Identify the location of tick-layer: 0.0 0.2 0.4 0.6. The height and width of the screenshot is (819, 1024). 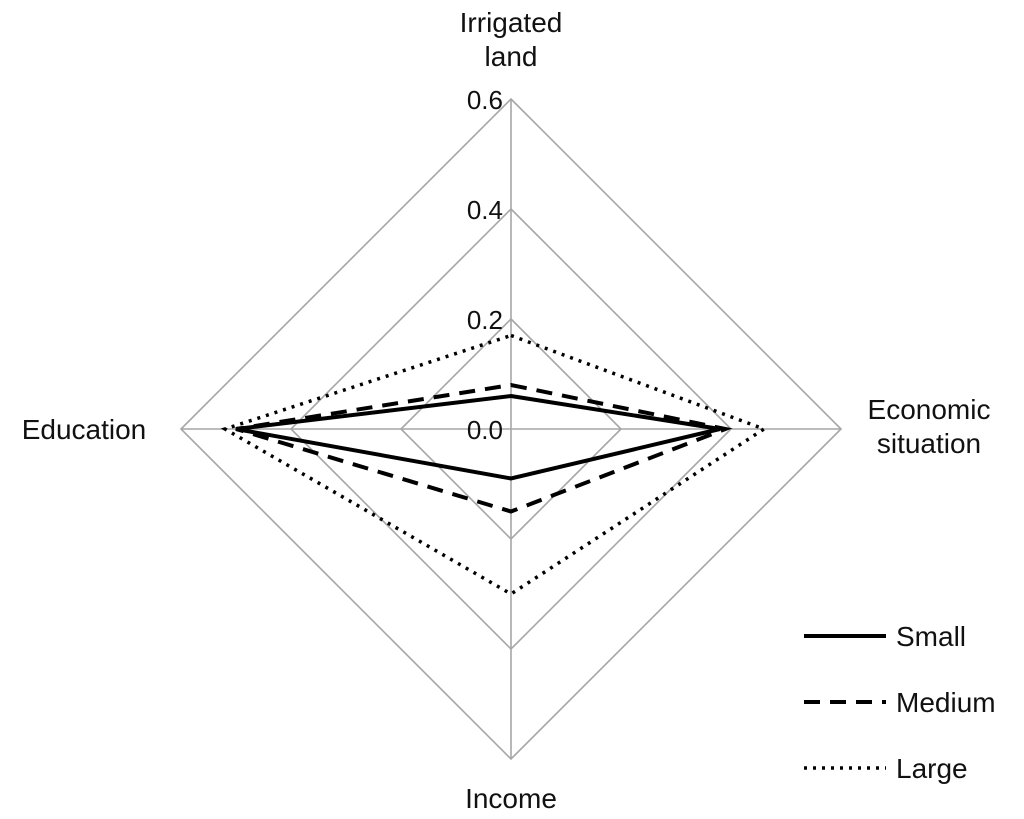
(485, 265).